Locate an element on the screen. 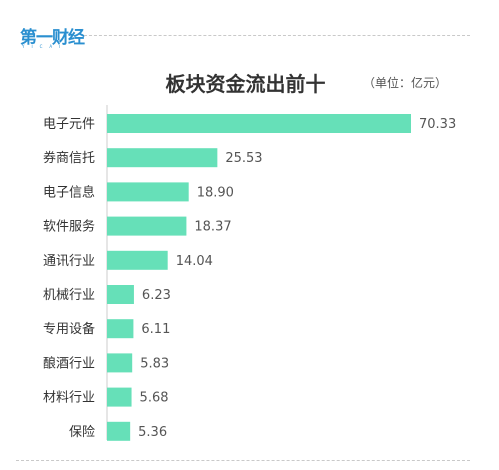 This screenshot has width=499, height=470. value-label: 18.90 is located at coordinates (215, 192).